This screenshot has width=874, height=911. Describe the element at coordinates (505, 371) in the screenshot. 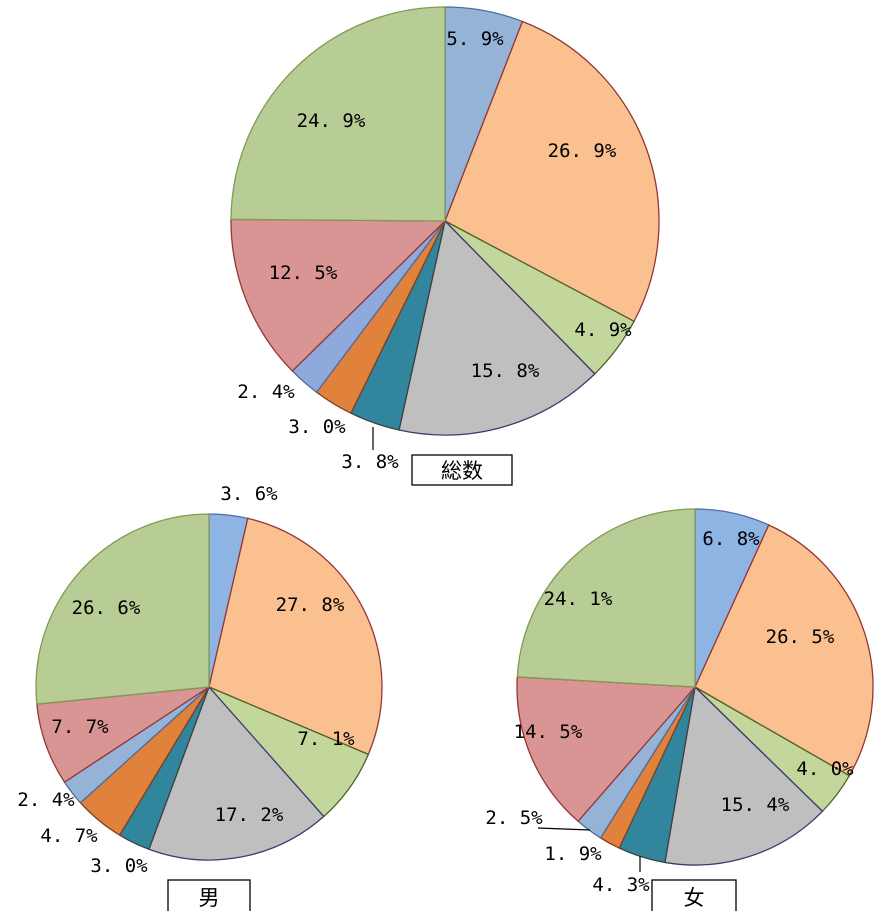

I see `data-label: 15. 8%` at that location.